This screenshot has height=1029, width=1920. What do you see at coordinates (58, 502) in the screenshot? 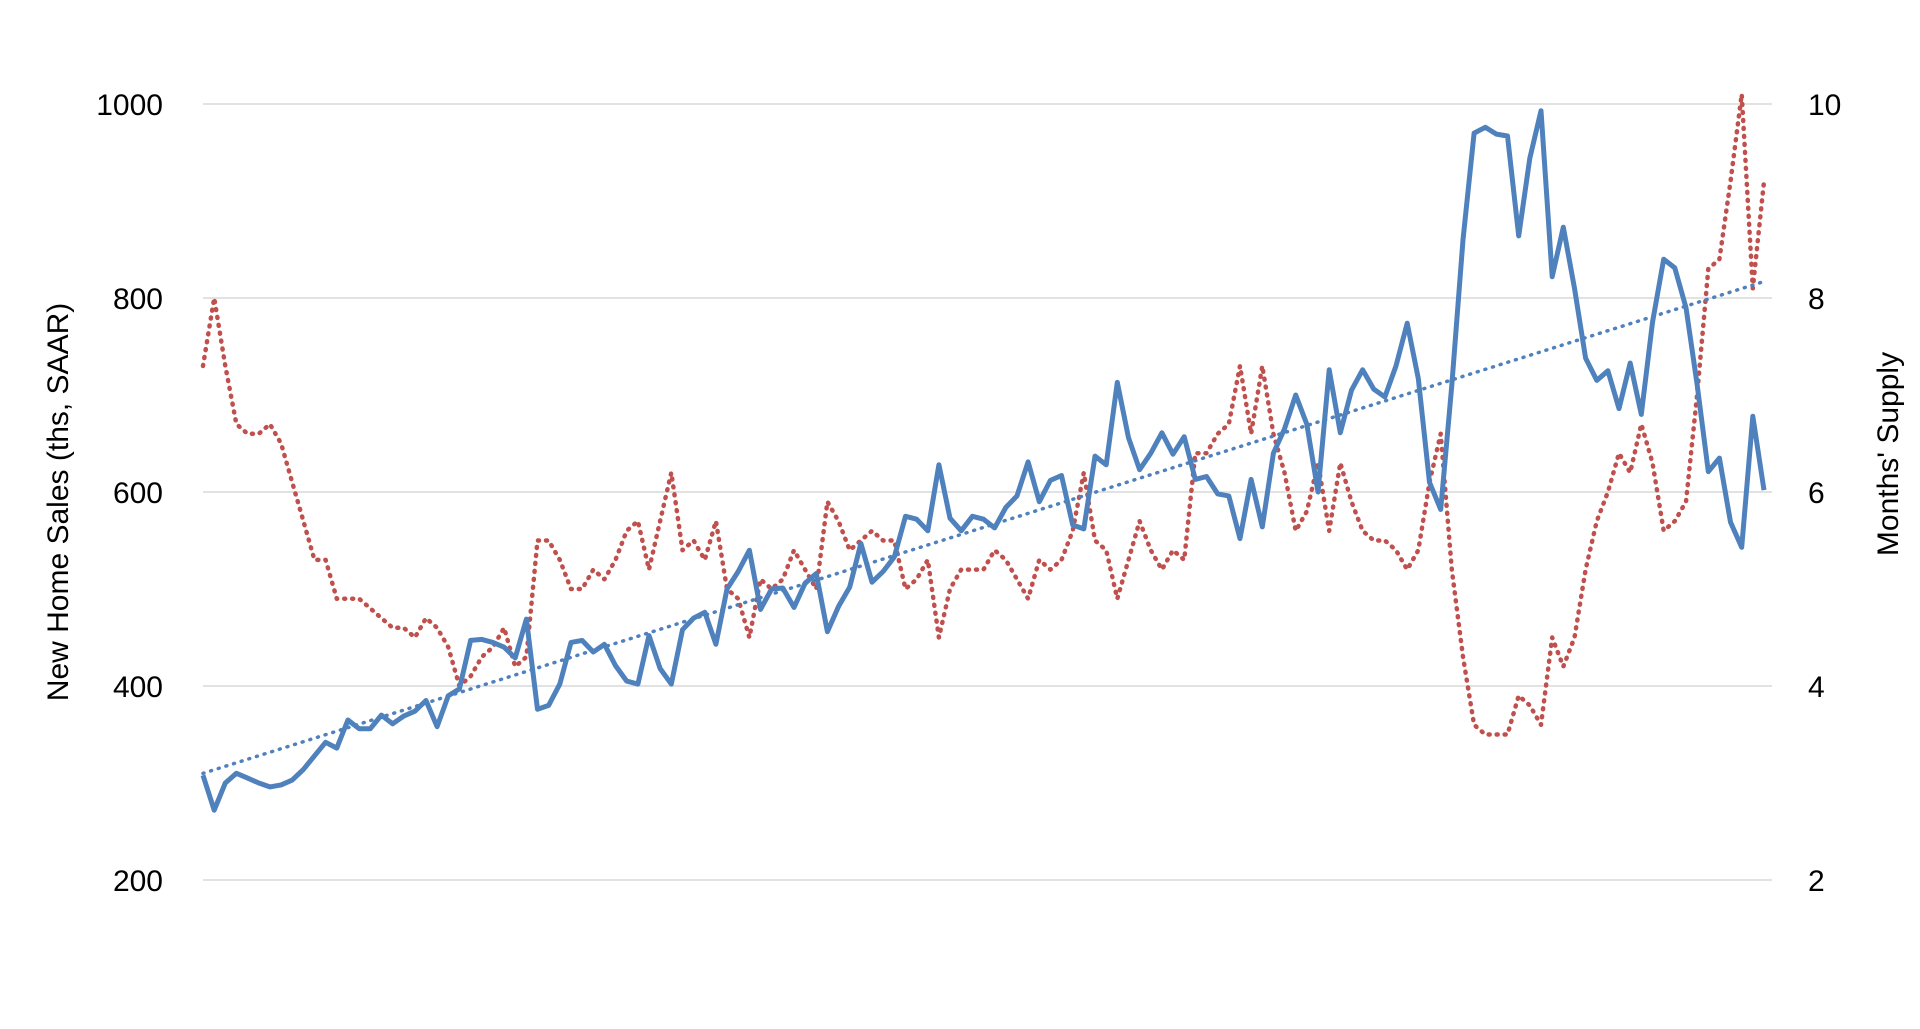
I see `left-axis-title: New Home Sales (ths, SAAR)` at bounding box center [58, 502].